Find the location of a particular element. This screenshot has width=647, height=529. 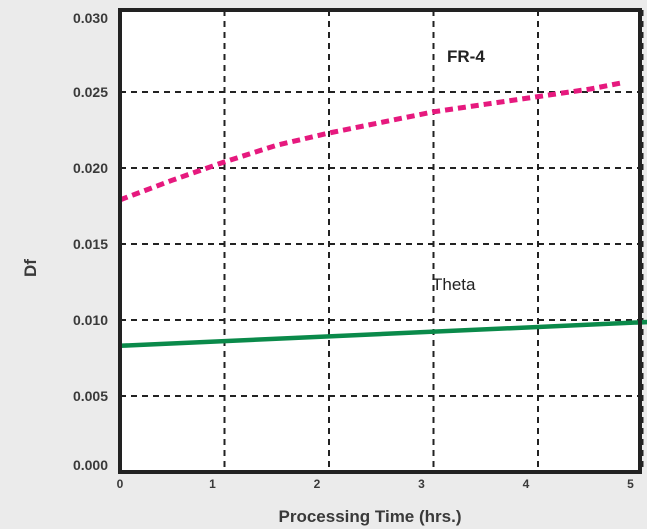

y-tick-label: 0.015 is located at coordinates (90, 244).